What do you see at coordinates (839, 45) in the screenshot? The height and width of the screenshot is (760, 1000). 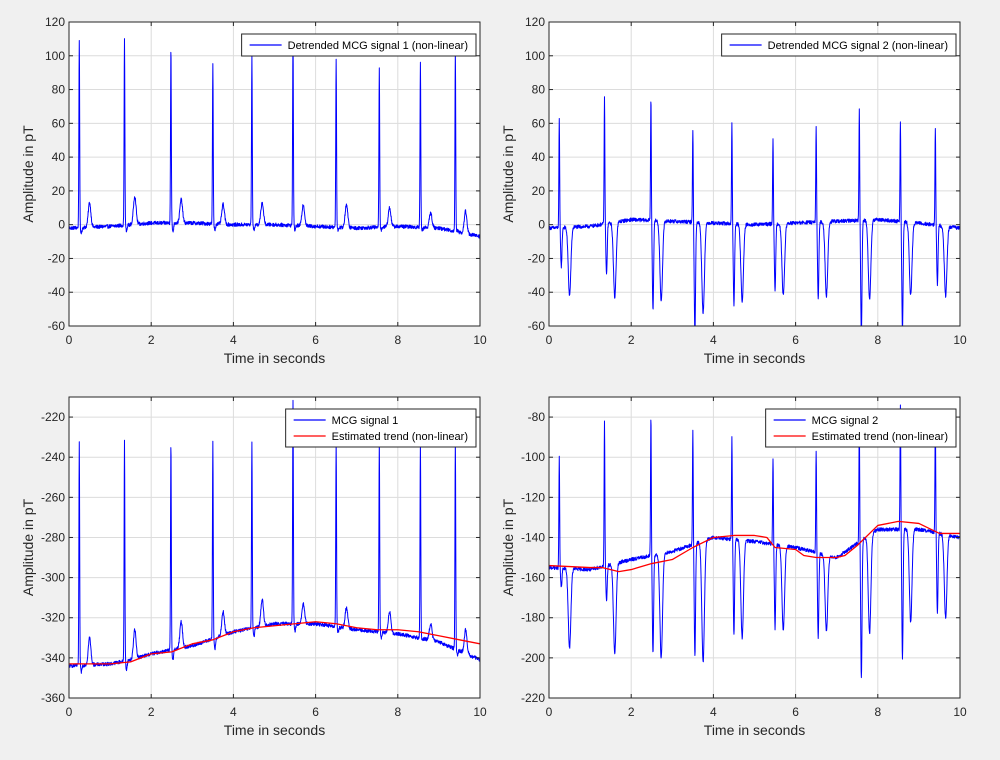 I see `legend: Detrended MCG signal 2 (non-linear)` at bounding box center [839, 45].